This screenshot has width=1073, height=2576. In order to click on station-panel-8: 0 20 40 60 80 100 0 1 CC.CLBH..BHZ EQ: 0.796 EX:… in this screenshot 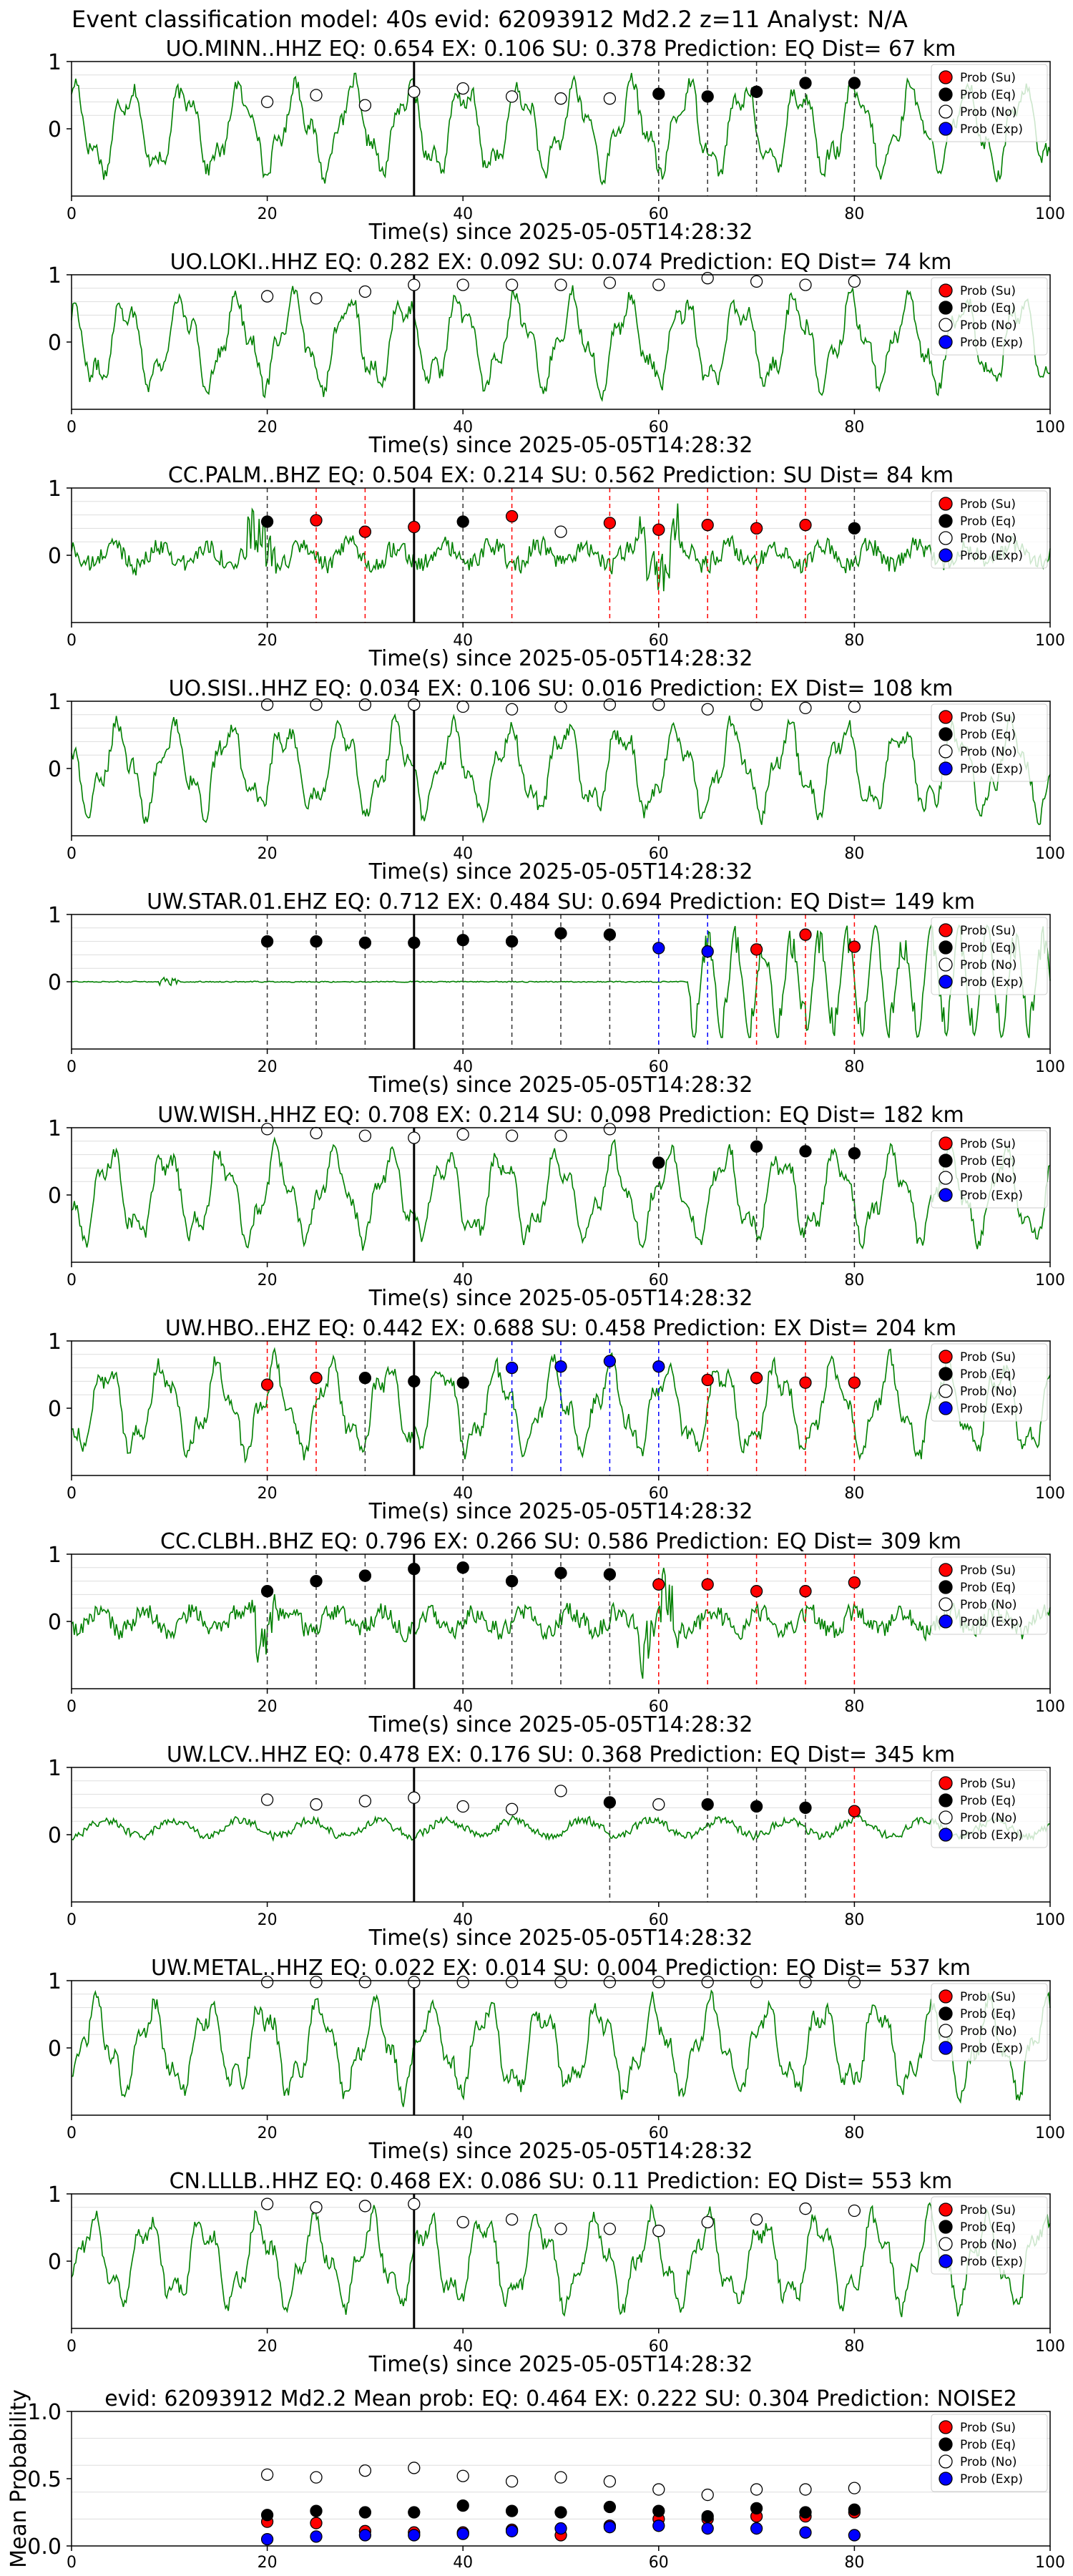, I will do `click(556, 1633)`.